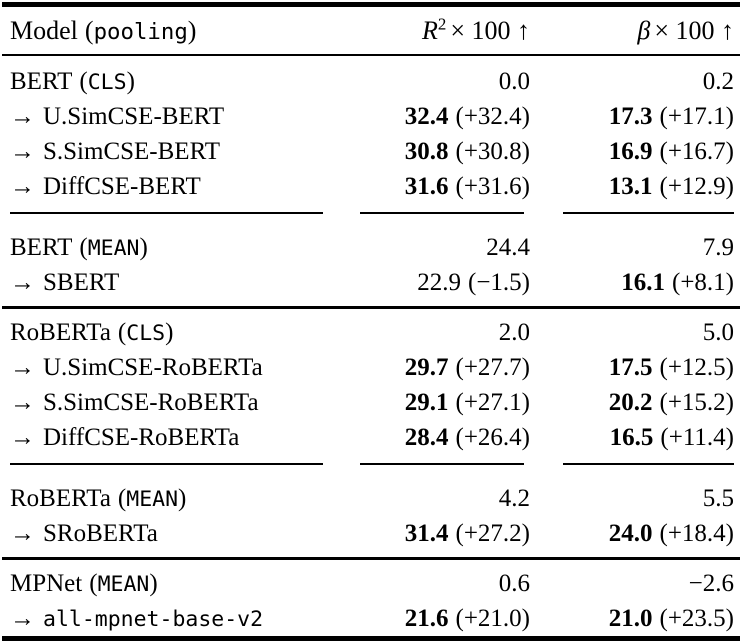  Describe the element at coordinates (648, 213) in the screenshot. I see `beta-column-rule` at that location.